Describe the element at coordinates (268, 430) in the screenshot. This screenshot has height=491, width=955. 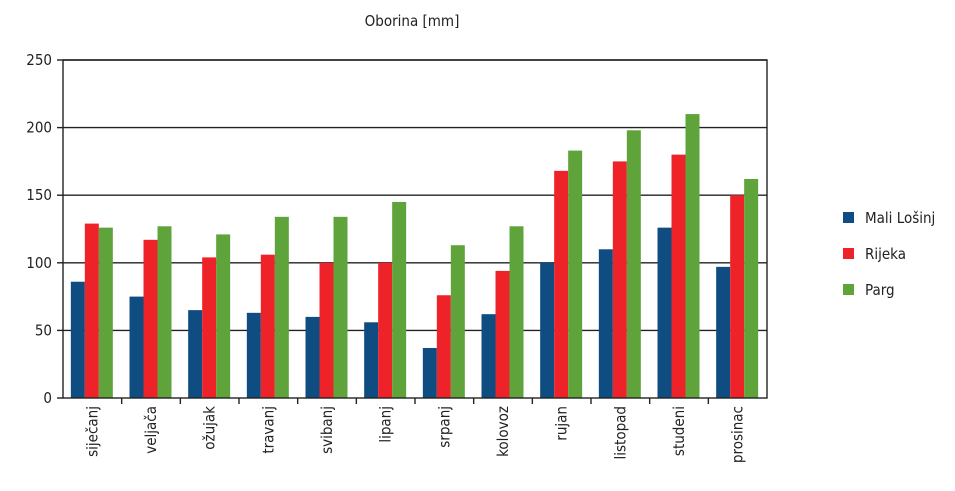
I see `x-category-label: travanj` at that location.